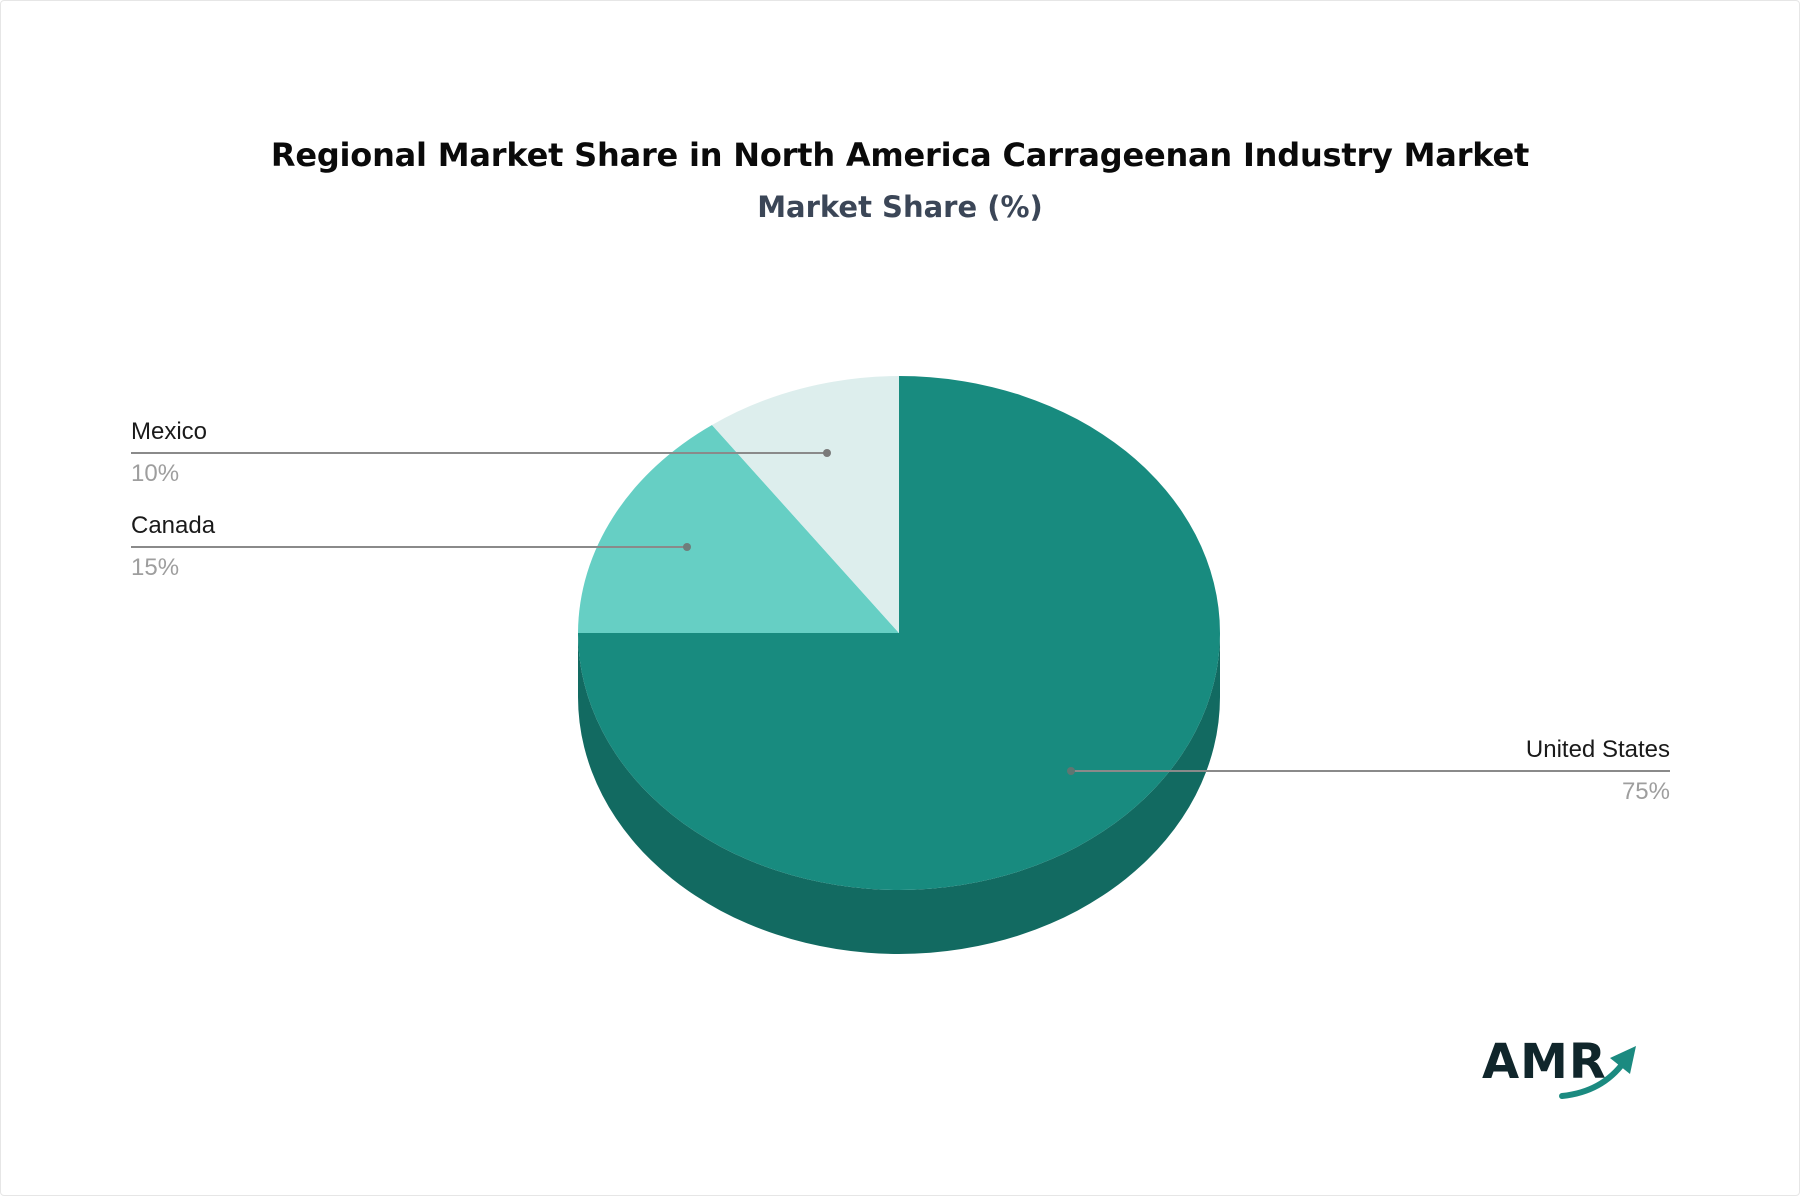 The image size is (1800, 1196). Describe the element at coordinates (411, 547) in the screenshot. I see `leader-line-canada` at that location.